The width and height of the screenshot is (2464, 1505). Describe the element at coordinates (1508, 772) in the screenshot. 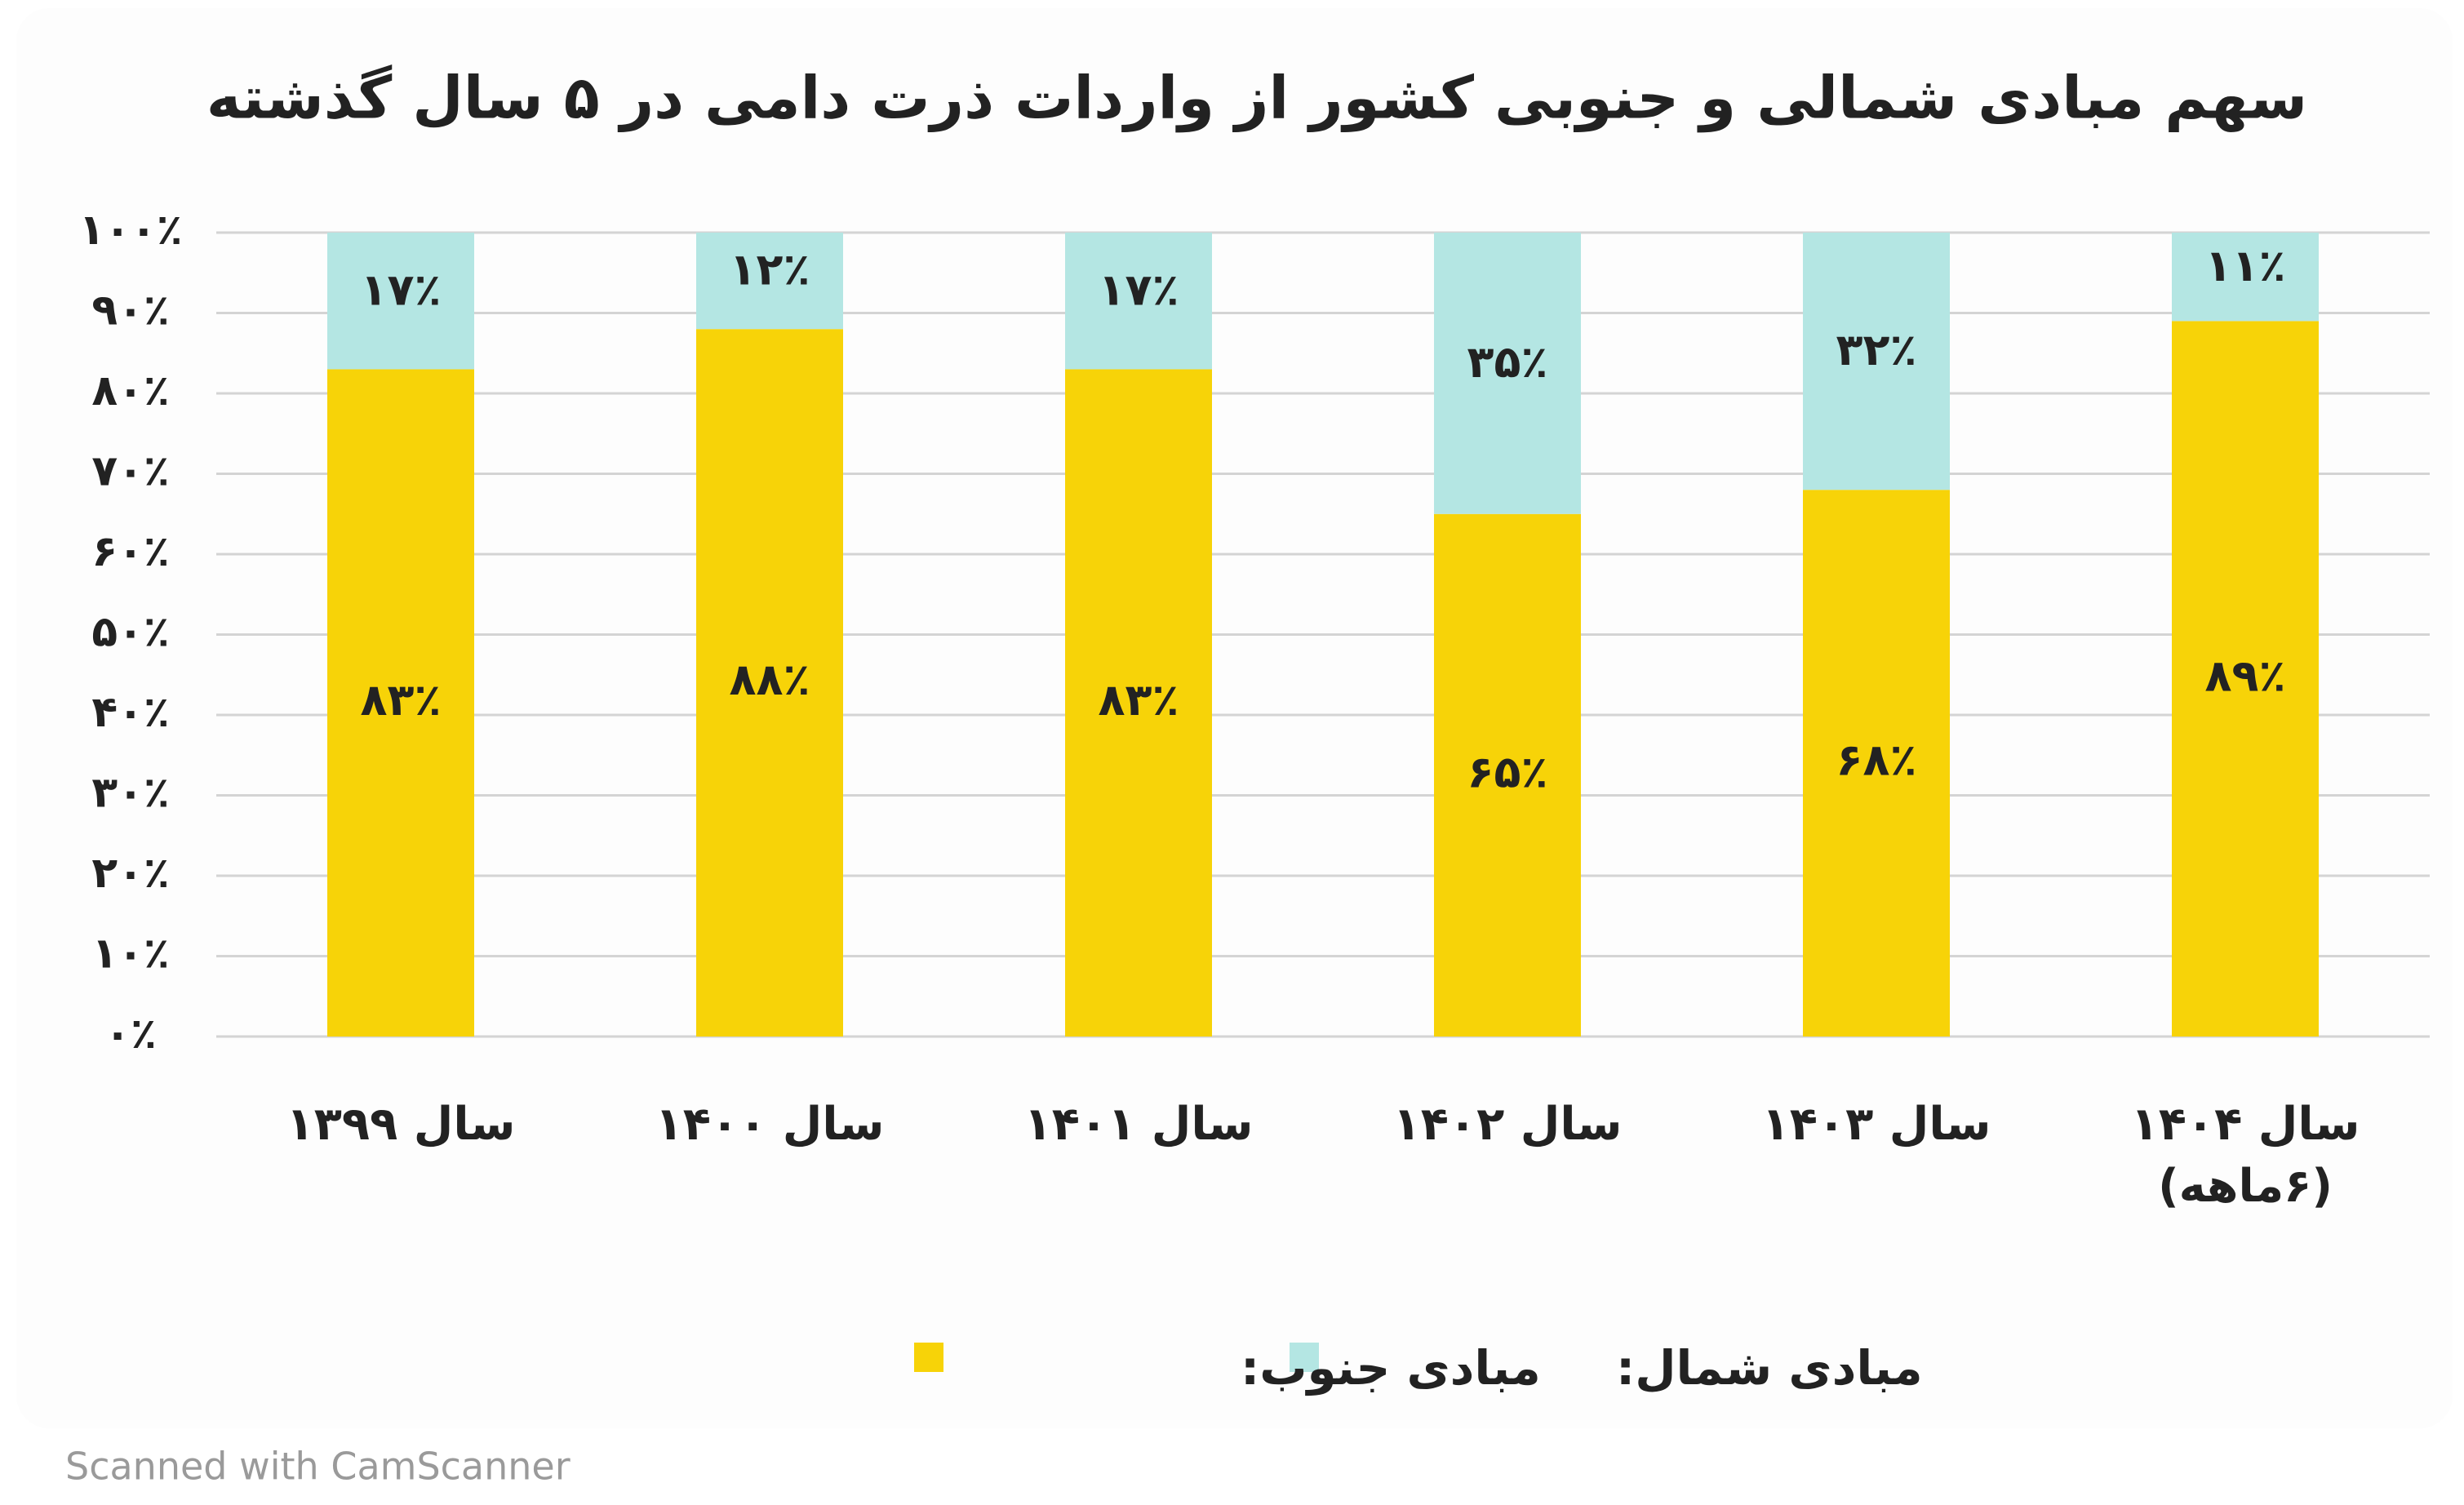

I see `value-label: ۶۵٪` at that location.